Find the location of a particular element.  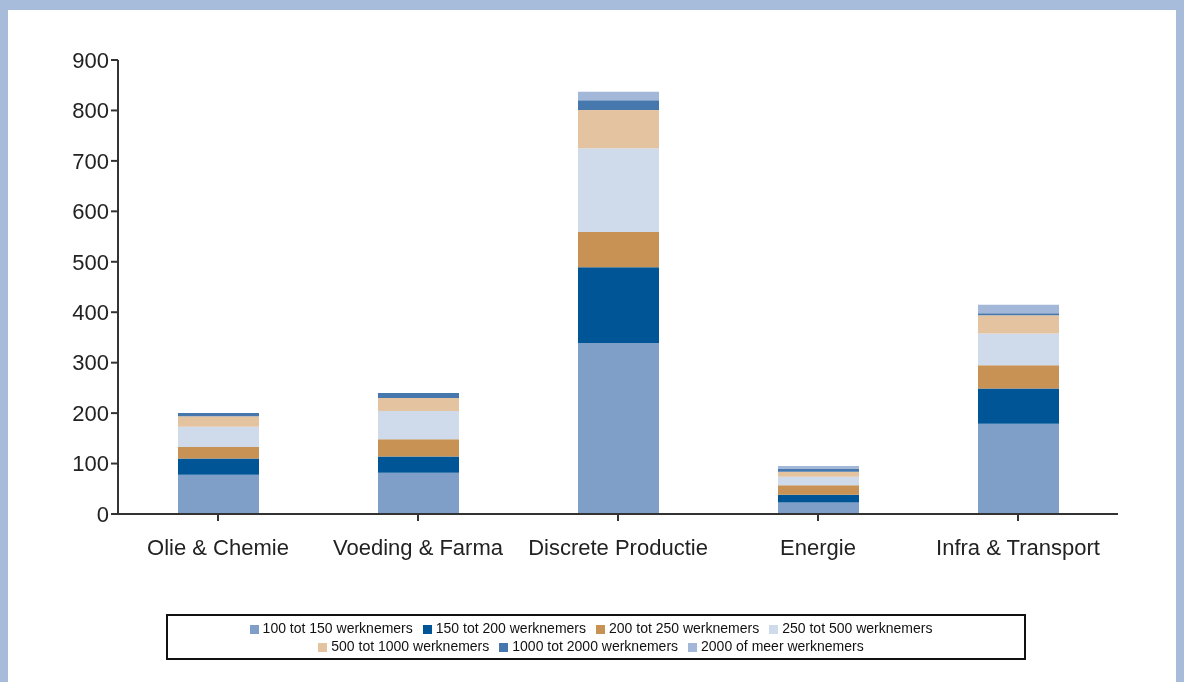

legend-label: 500 tot 1000 werknemers is located at coordinates (410, 646).